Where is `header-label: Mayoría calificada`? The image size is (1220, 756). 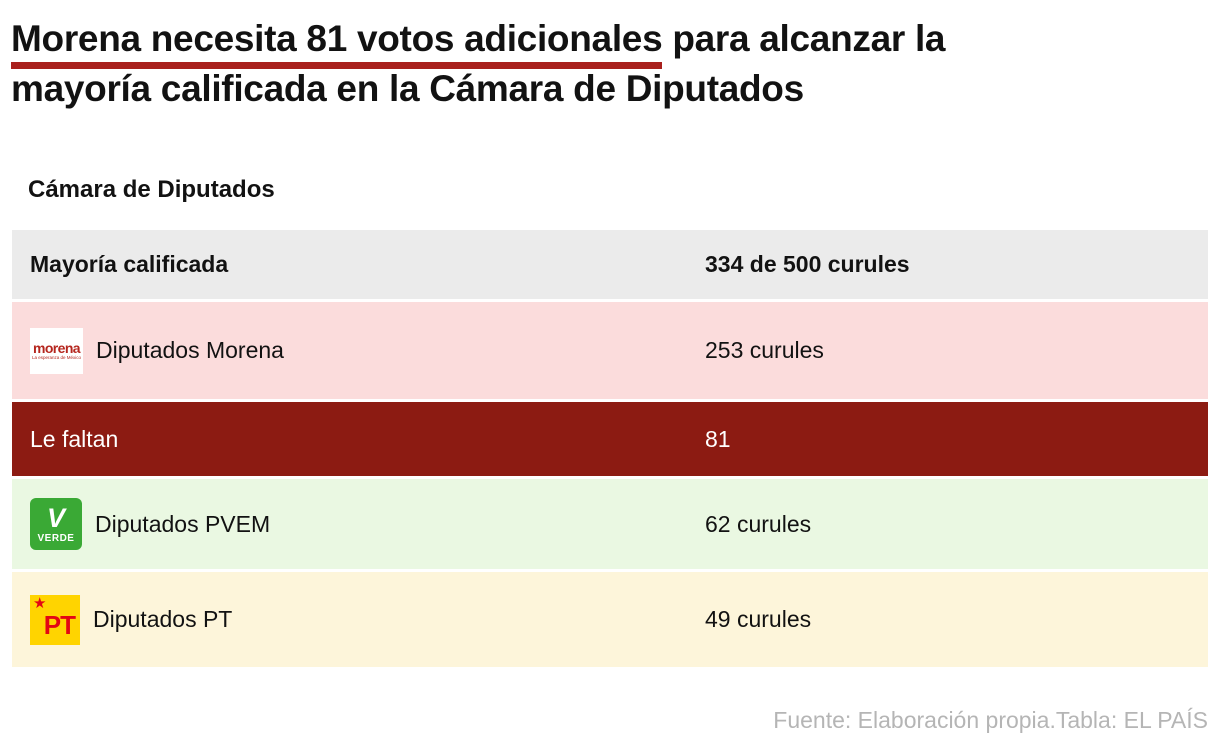 header-label: Mayoría calificada is located at coordinates (129, 264).